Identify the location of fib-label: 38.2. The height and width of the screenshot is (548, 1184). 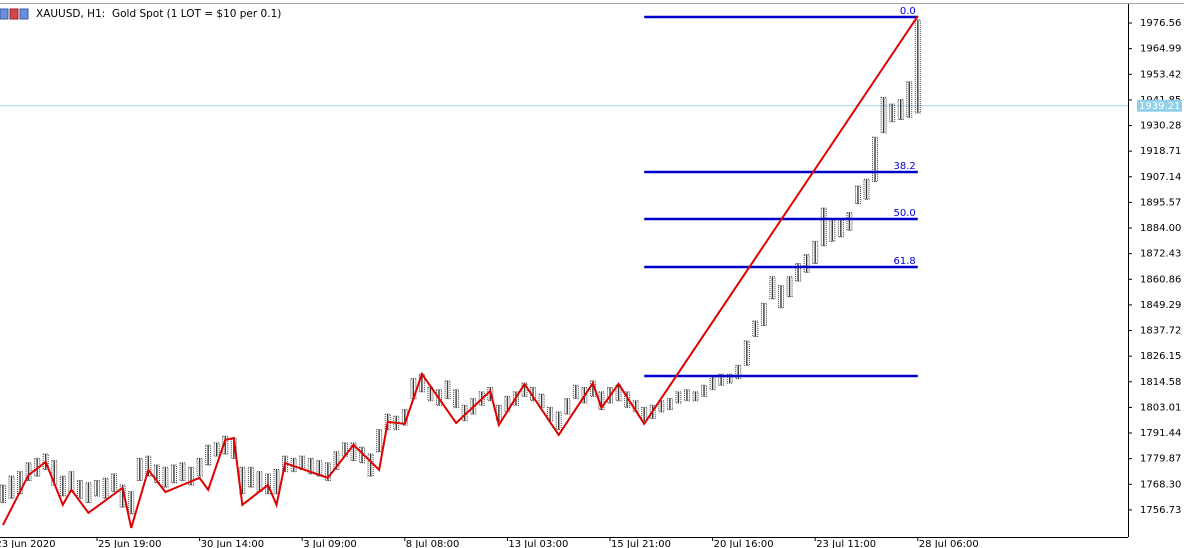
(905, 166).